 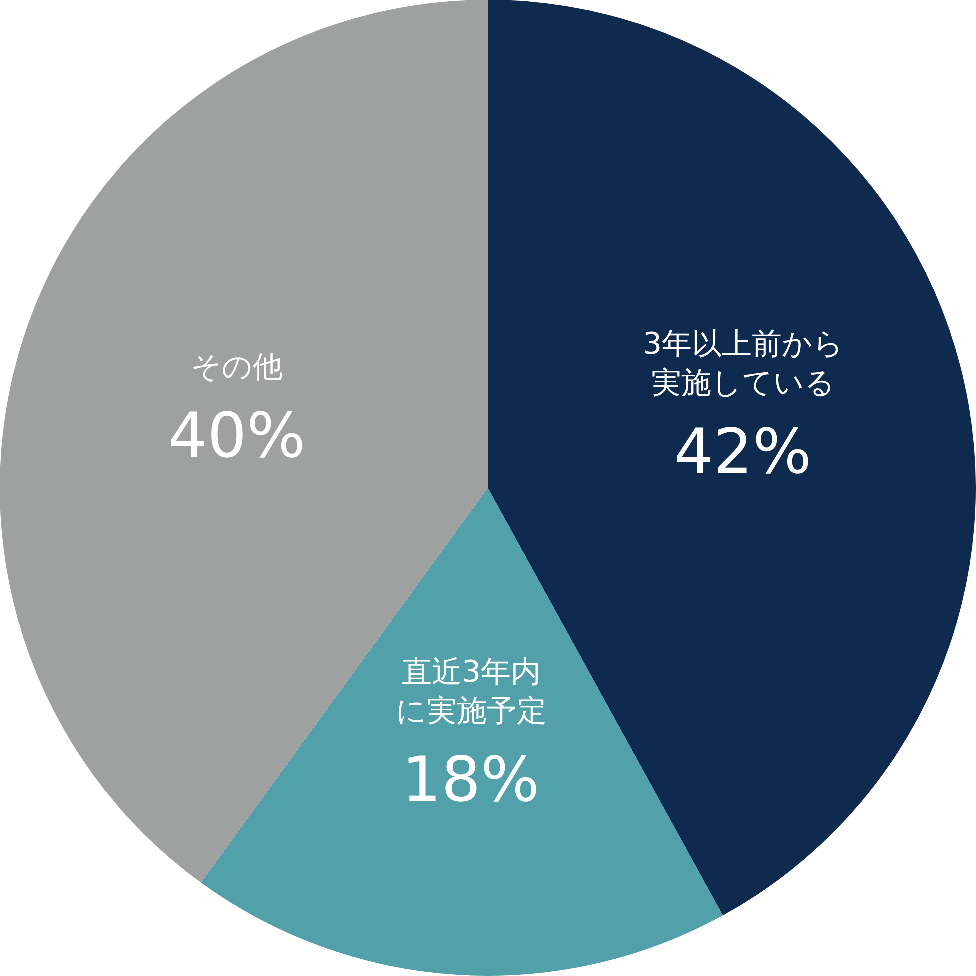 What do you see at coordinates (743, 451) in the screenshot?
I see `data-label: 42%` at bounding box center [743, 451].